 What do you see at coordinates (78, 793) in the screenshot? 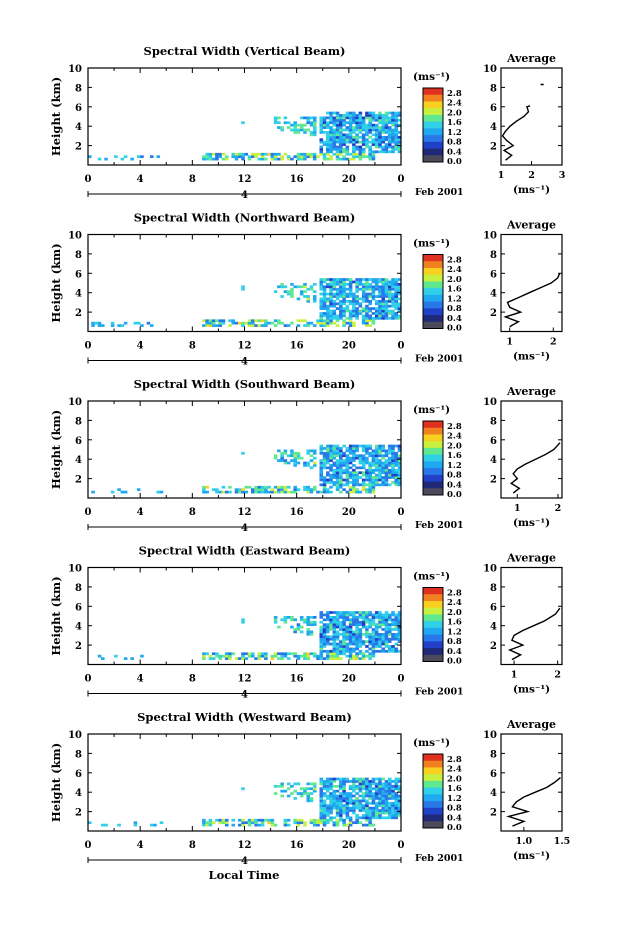
I see `y-tick-label: 4` at bounding box center [78, 793].